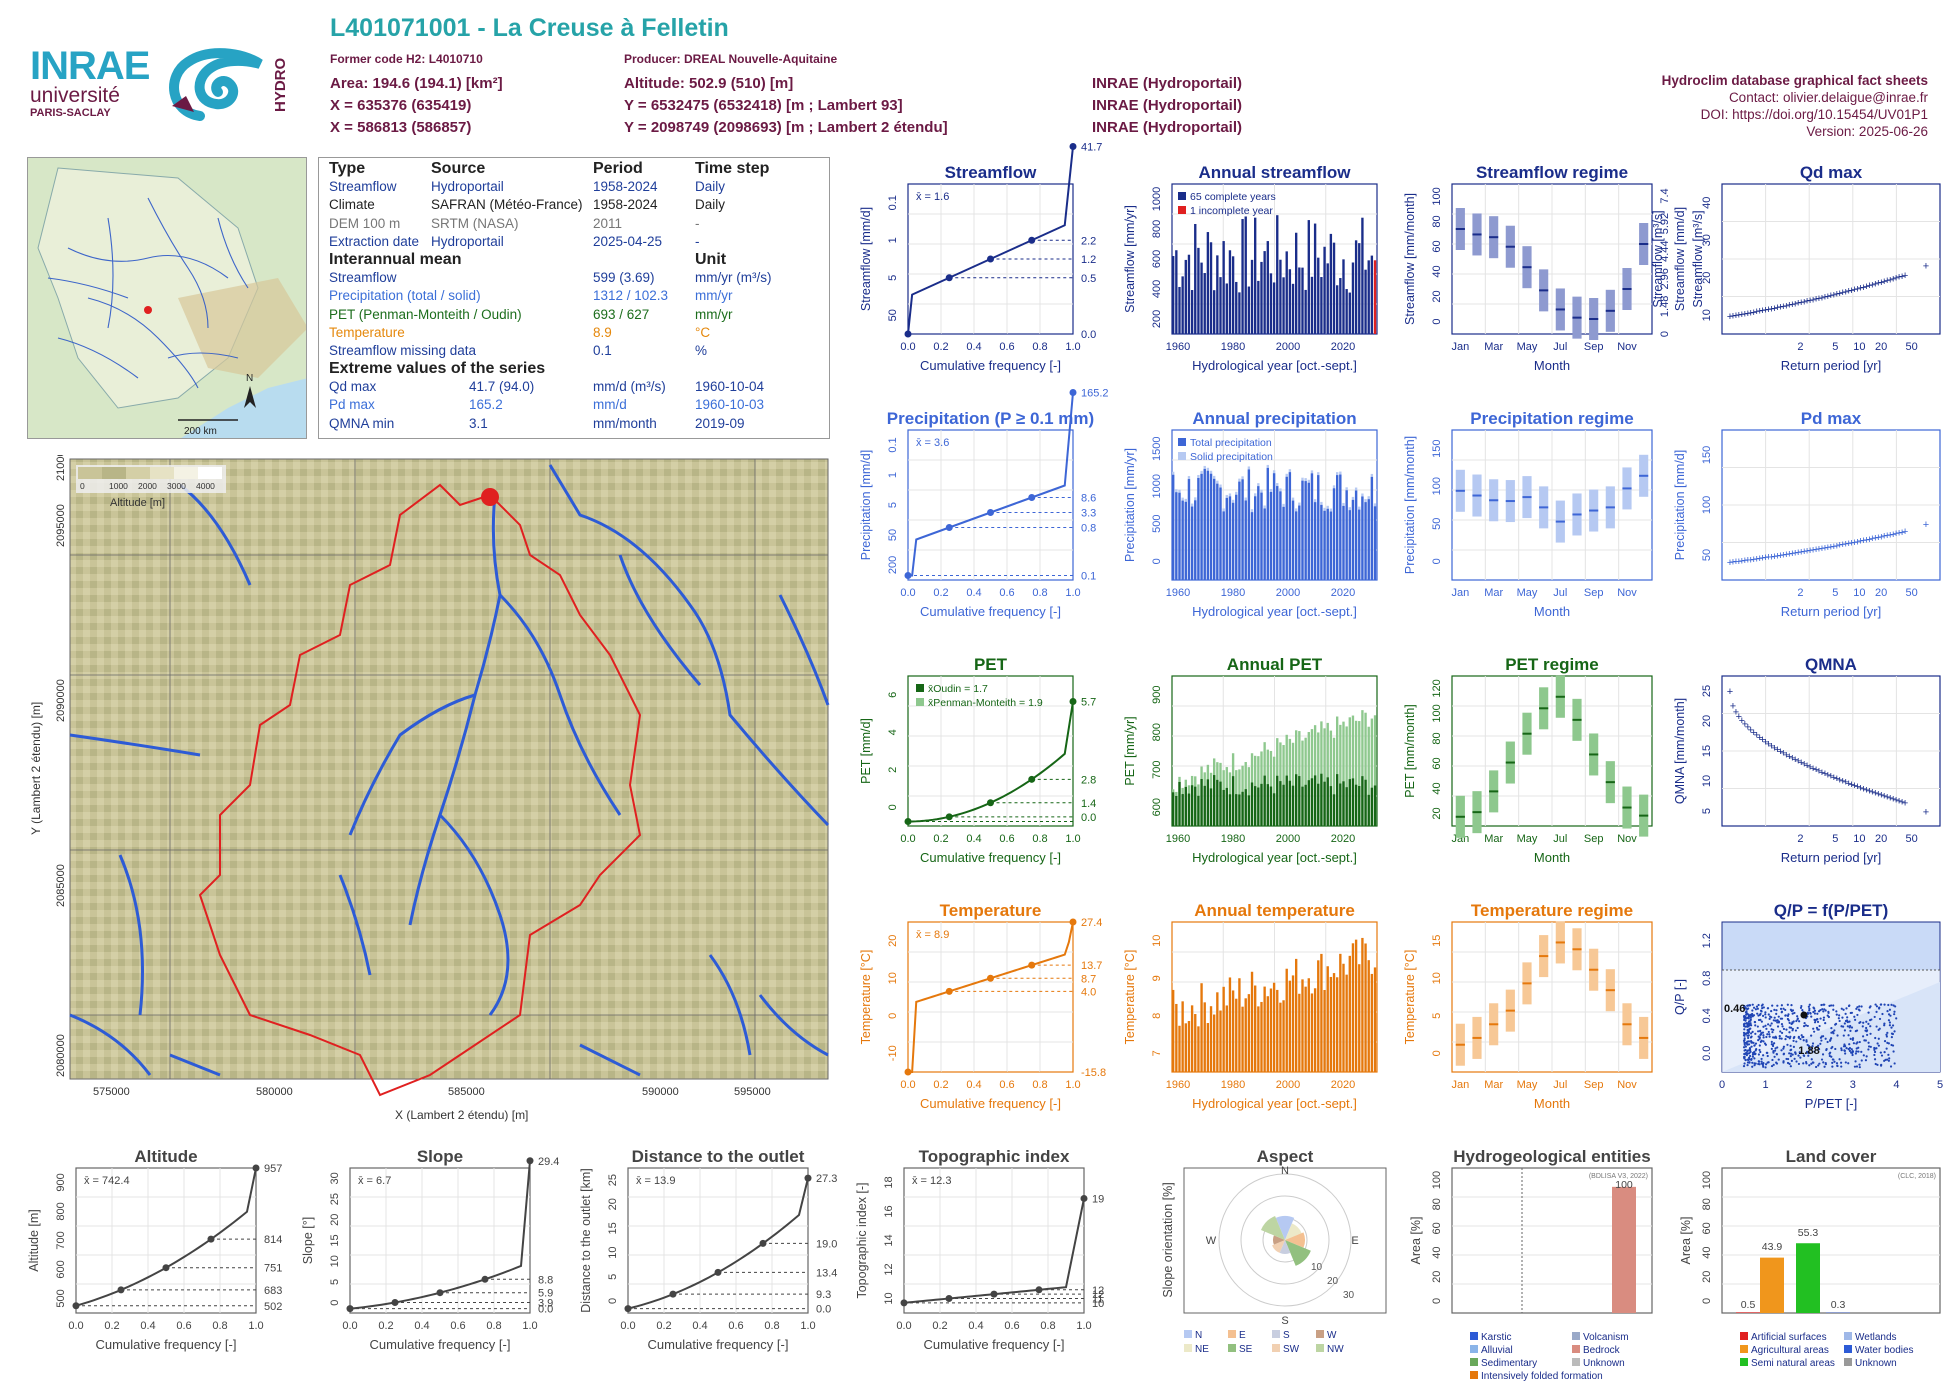  I want to click on map-xtick: 595000, so click(752, 1092).